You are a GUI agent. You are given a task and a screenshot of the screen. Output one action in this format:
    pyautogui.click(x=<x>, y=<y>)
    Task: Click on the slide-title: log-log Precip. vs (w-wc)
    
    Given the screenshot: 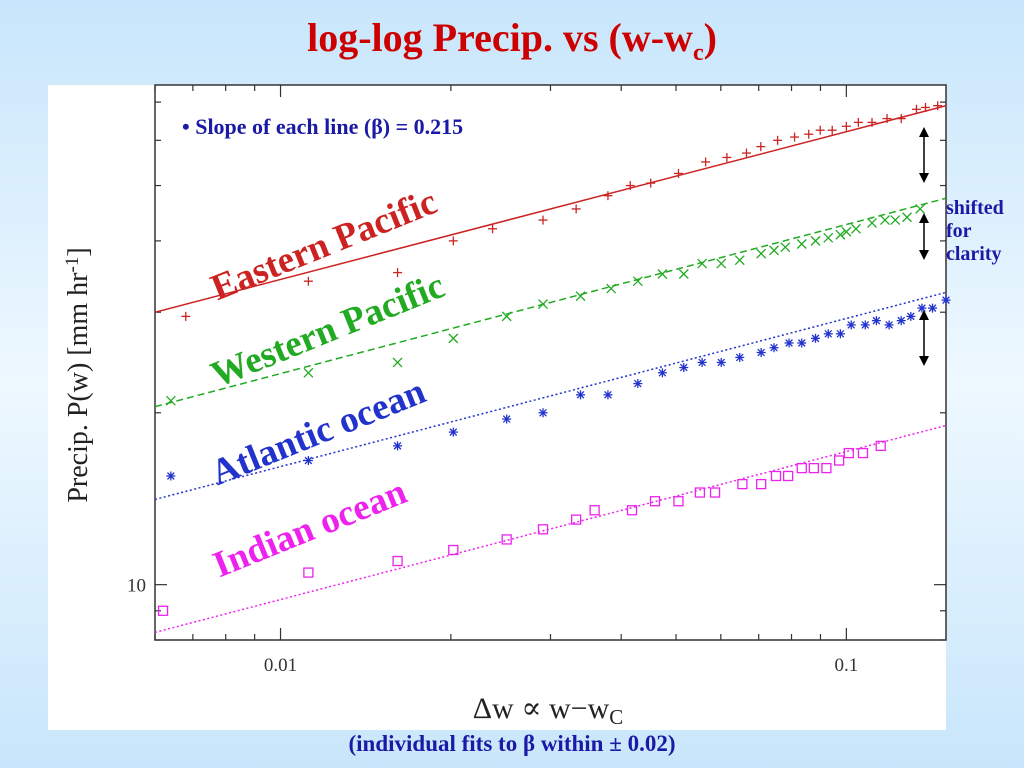 What is the action you would take?
    pyautogui.click(x=512, y=40)
    